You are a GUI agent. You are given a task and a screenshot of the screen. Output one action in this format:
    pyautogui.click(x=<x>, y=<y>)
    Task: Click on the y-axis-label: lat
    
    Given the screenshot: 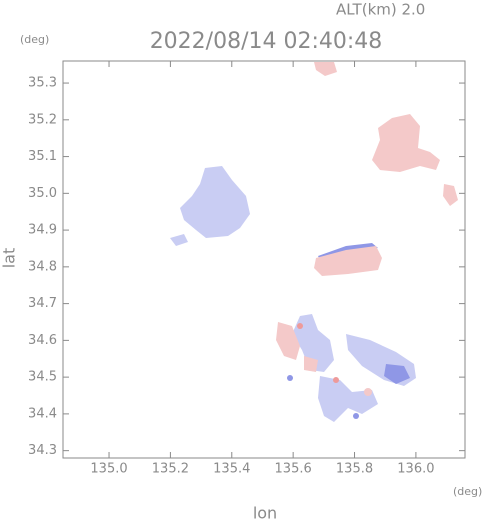 What is the action you would take?
    pyautogui.click(x=9, y=258)
    